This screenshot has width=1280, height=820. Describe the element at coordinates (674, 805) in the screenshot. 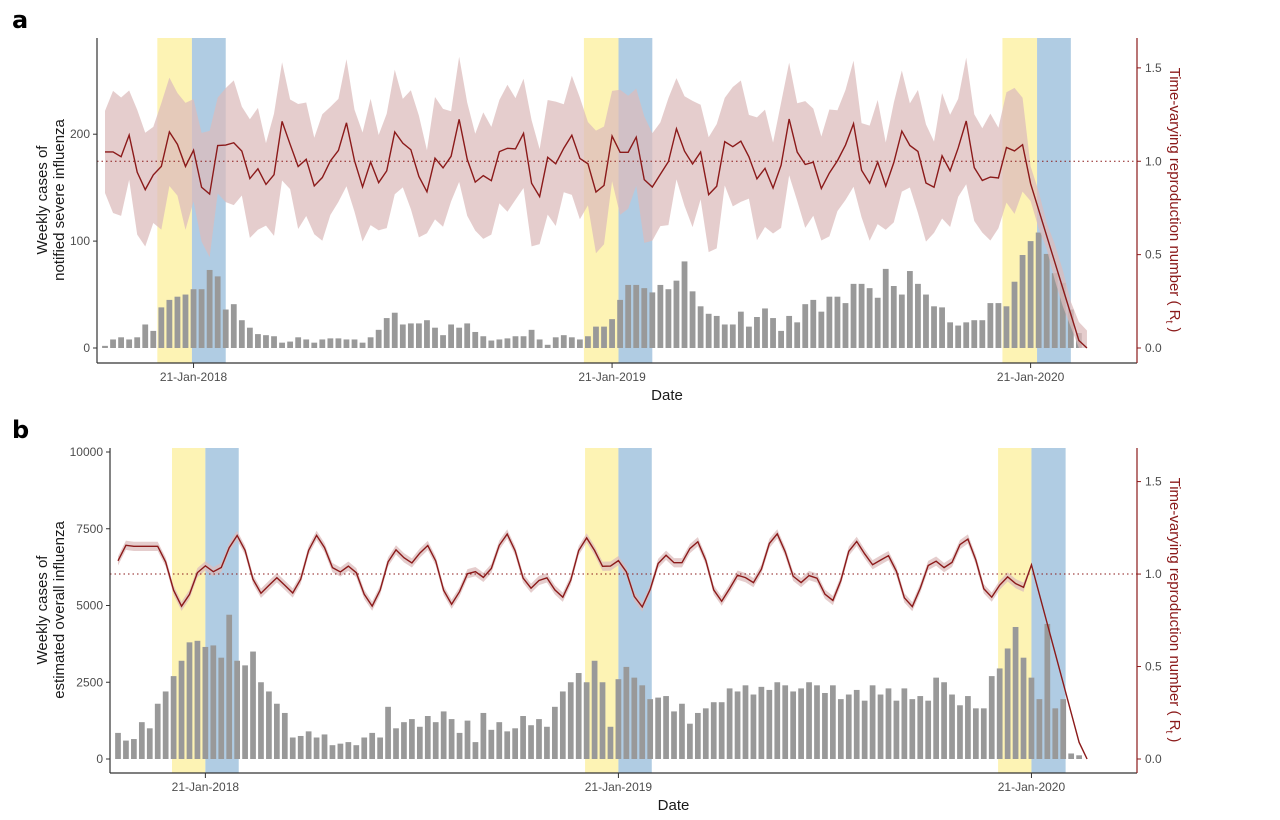

I see `x-axis-title: Date` at that location.